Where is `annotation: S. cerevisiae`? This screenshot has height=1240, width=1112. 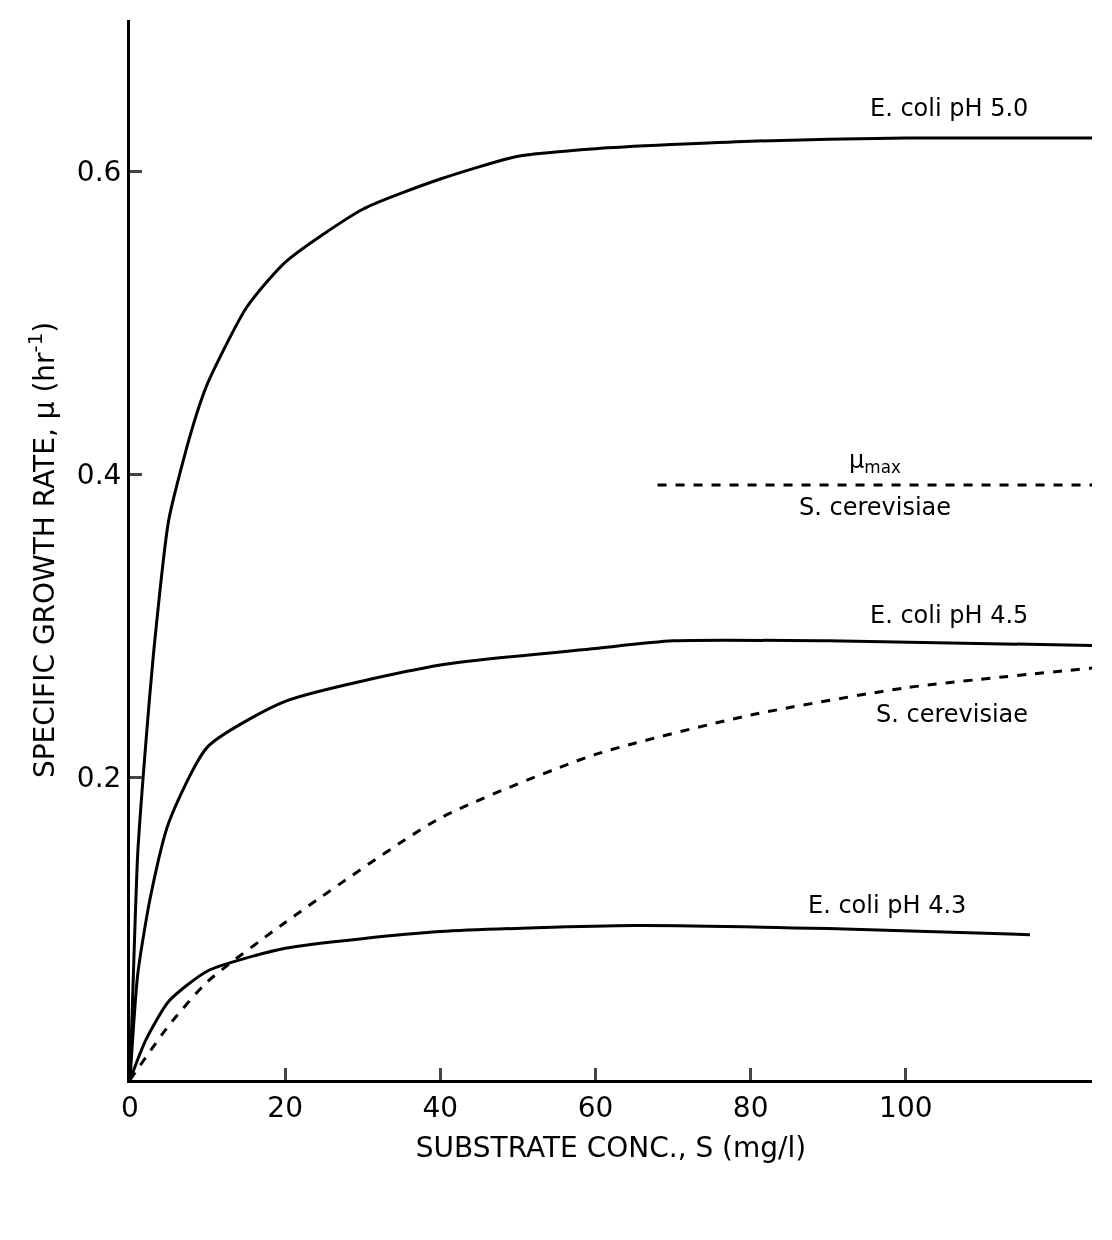 annotation: S. cerevisiae is located at coordinates (875, 507).